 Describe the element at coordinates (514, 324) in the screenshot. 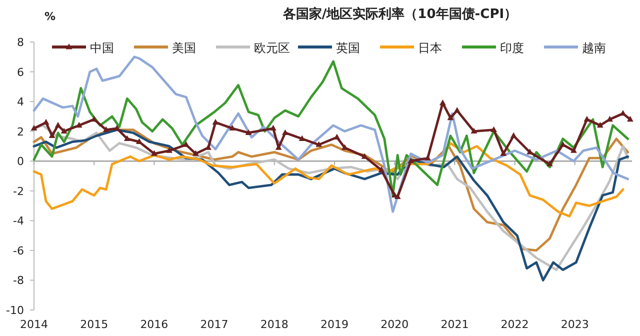

I see `x-tick-label: 2022` at that location.